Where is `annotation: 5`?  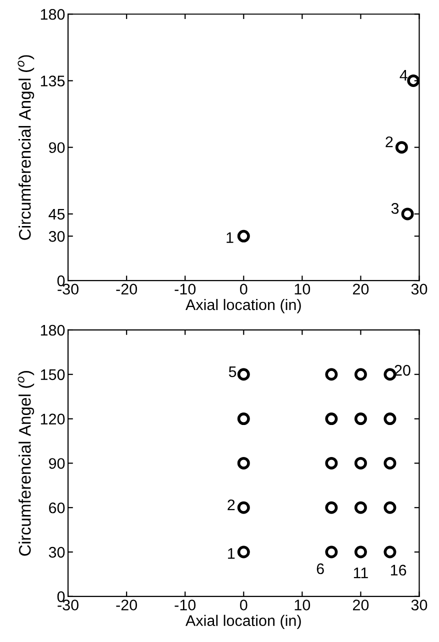 annotation: 5 is located at coordinates (232, 372).